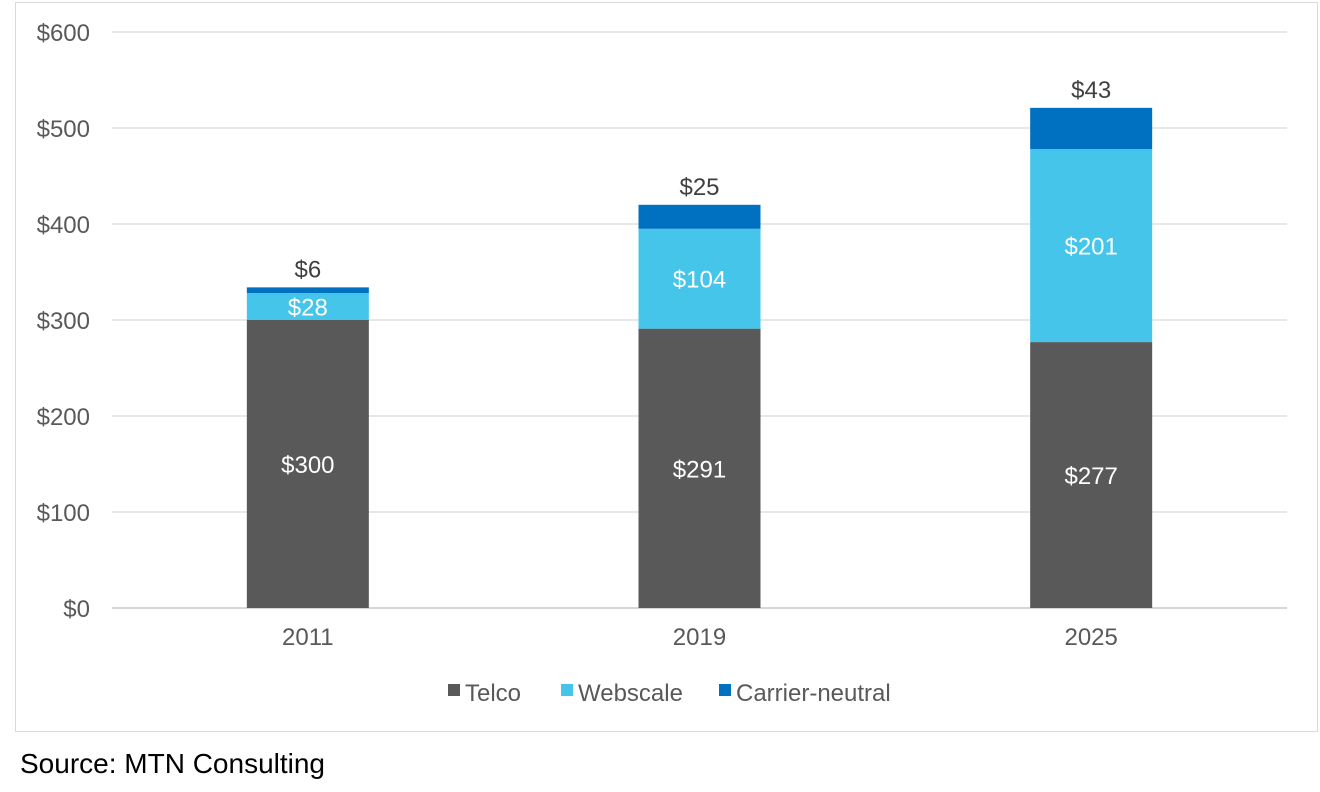 This screenshot has width=1320, height=792. What do you see at coordinates (630, 693) in the screenshot?
I see `legend-label: Webscale` at bounding box center [630, 693].